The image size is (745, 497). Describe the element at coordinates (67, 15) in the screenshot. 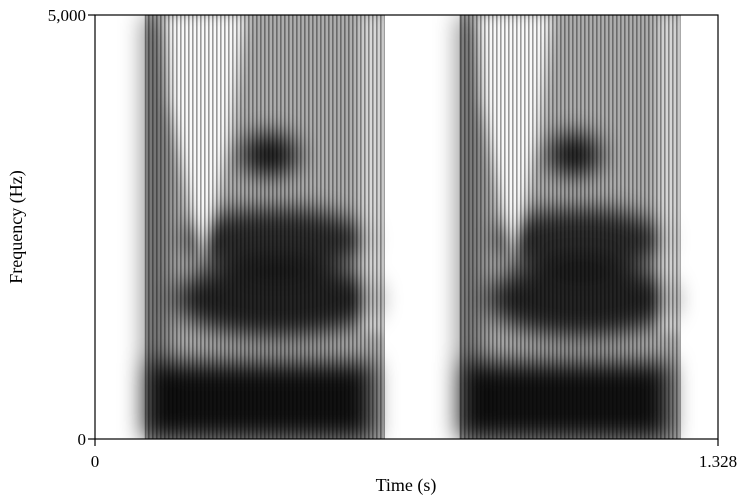

I see `y-tick-label-max: 5,000` at that location.